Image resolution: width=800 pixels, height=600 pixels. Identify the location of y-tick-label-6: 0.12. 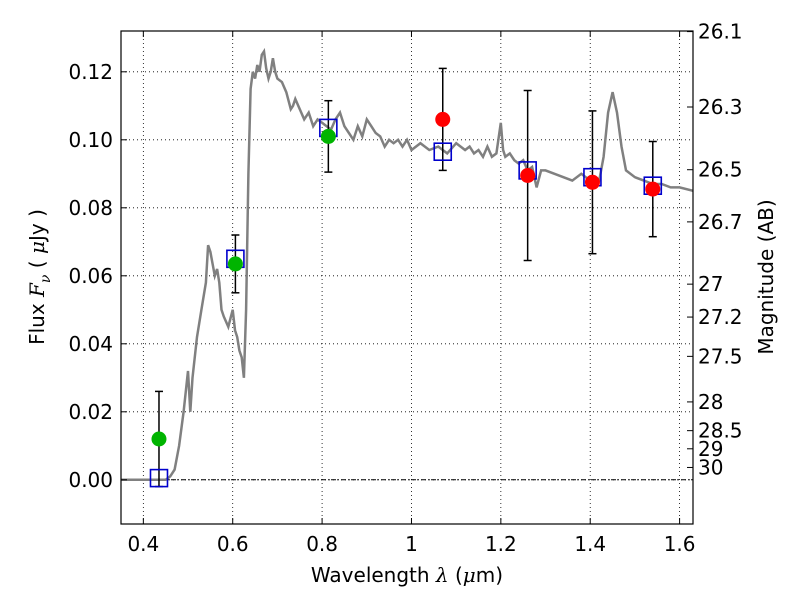
(90, 72).